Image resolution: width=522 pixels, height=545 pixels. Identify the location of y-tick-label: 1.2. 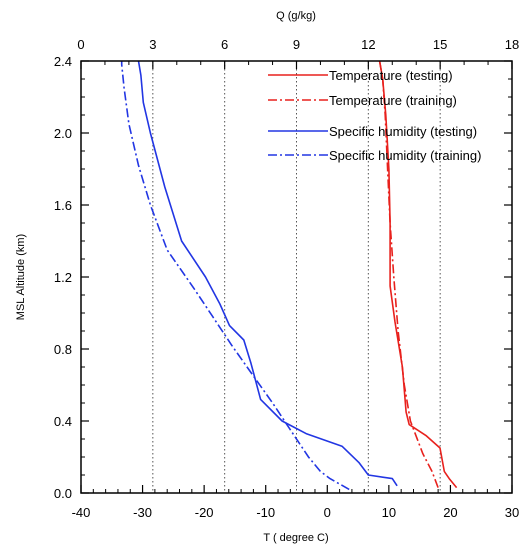
(63, 277).